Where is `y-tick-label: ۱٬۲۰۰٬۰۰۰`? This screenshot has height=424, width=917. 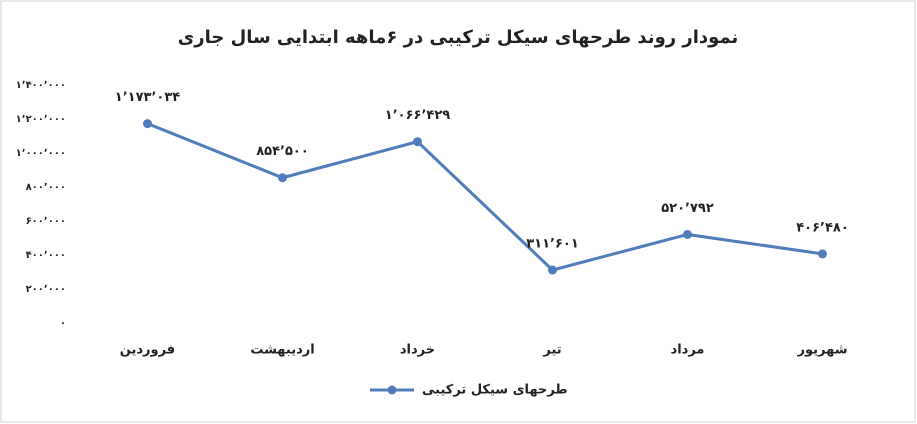 y-tick-label: ۱٬۲۰۰٬۰۰۰ is located at coordinates (41, 119).